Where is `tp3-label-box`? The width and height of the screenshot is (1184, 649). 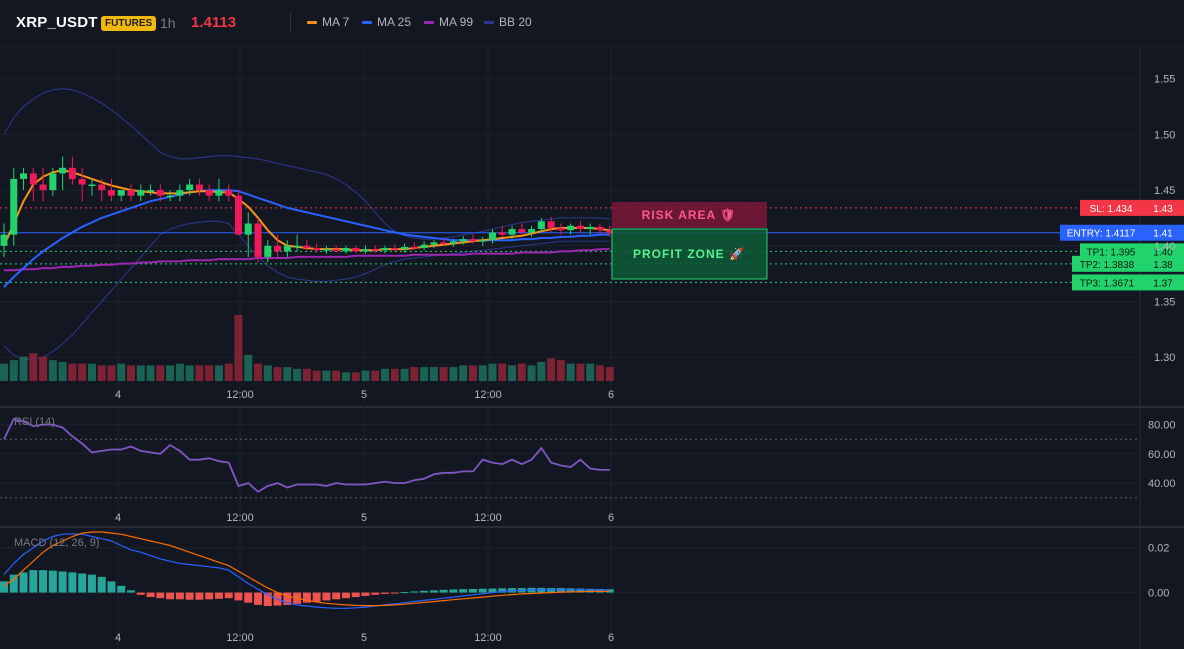 tp3-label-box is located at coordinates (1107, 282).